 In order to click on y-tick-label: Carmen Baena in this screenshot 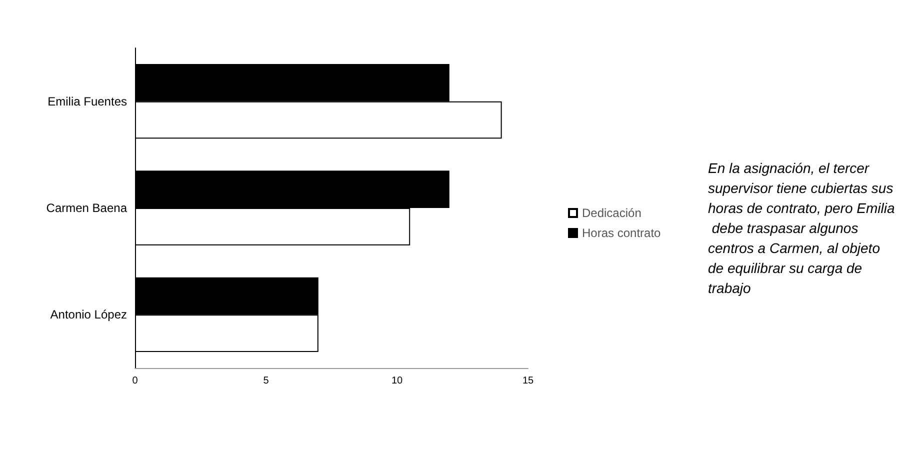, I will do `click(87, 208)`.